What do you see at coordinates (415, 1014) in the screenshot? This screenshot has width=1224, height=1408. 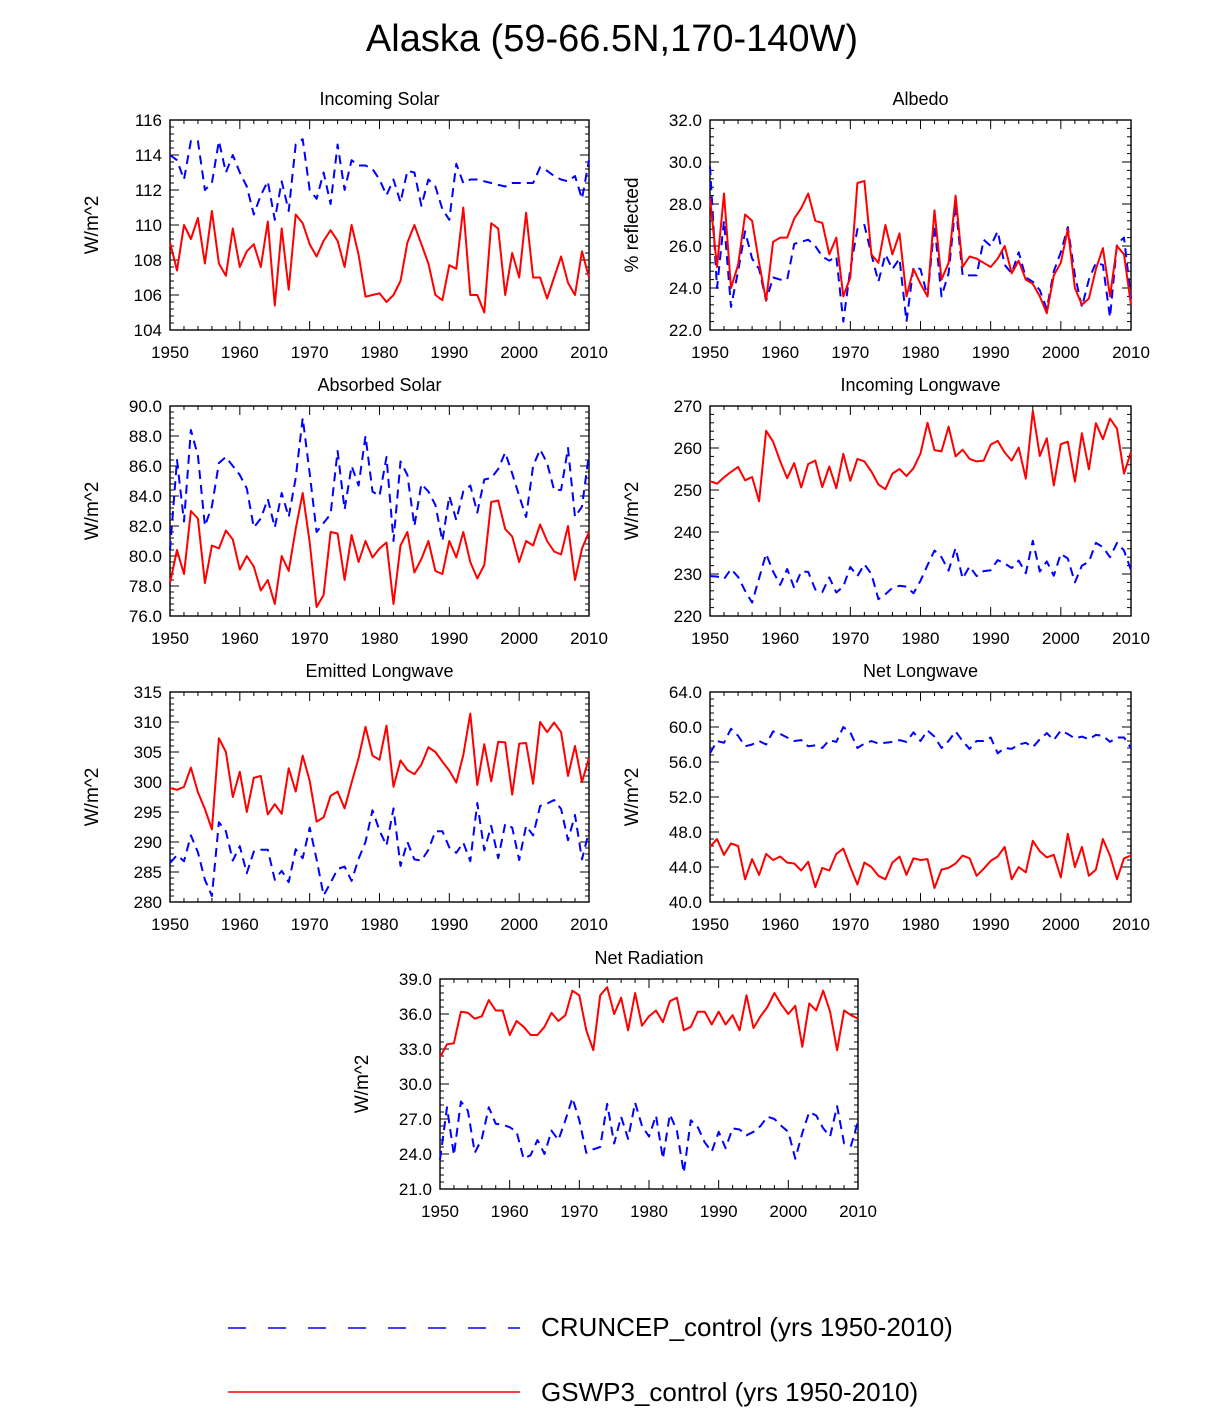 I see `y-tick-label: 36.0` at bounding box center [415, 1014].